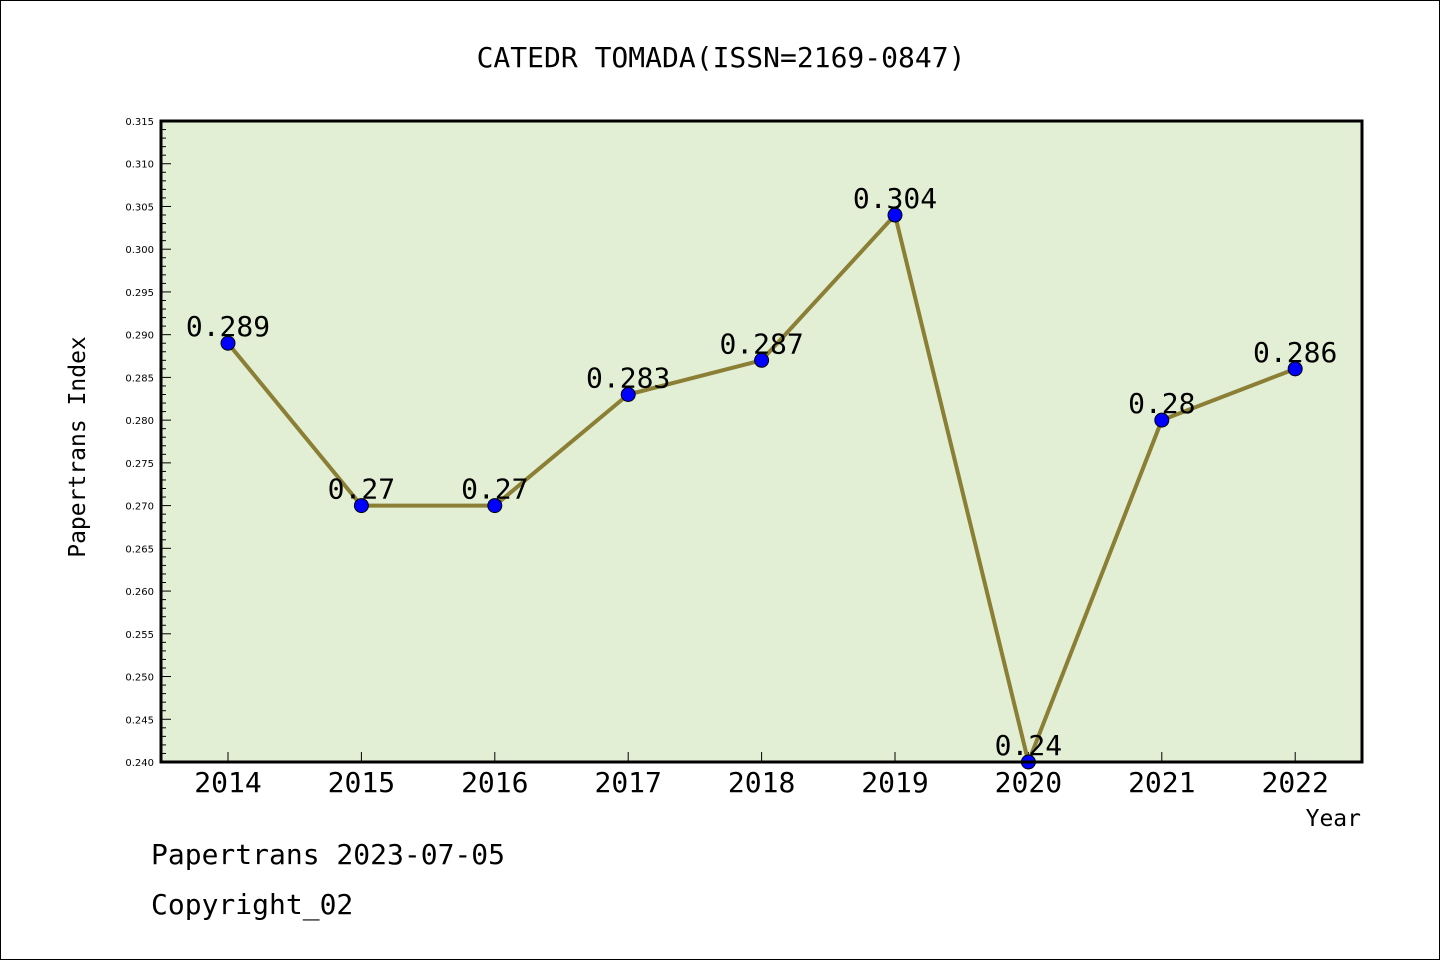 This screenshot has width=1440, height=961. Describe the element at coordinates (894, 782) in the screenshot. I see `x-tick-label: 2019` at that location.